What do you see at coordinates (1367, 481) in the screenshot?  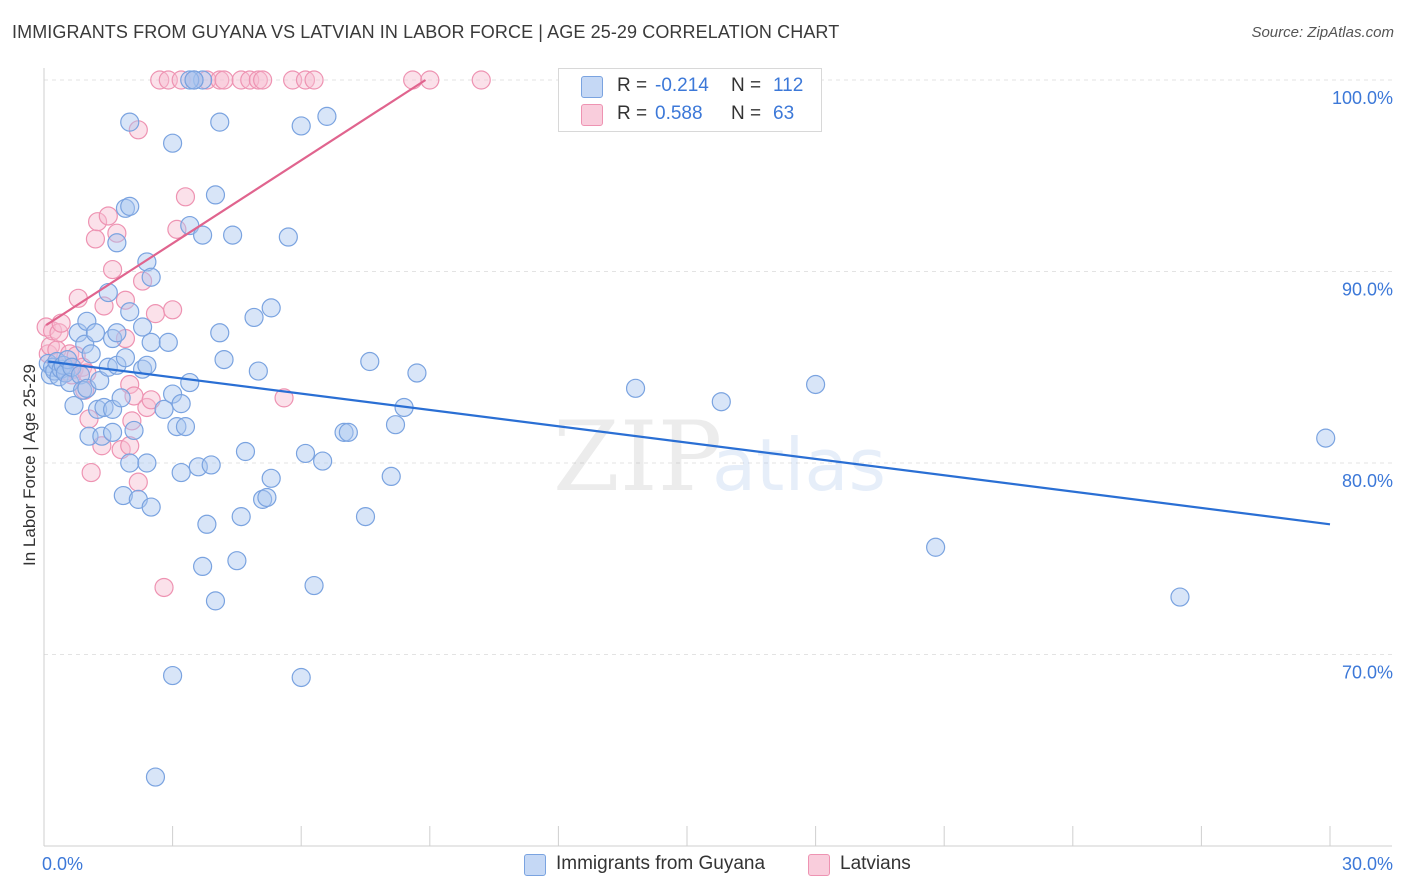 I see `y-tick-label: 80.0%` at bounding box center [1367, 481].